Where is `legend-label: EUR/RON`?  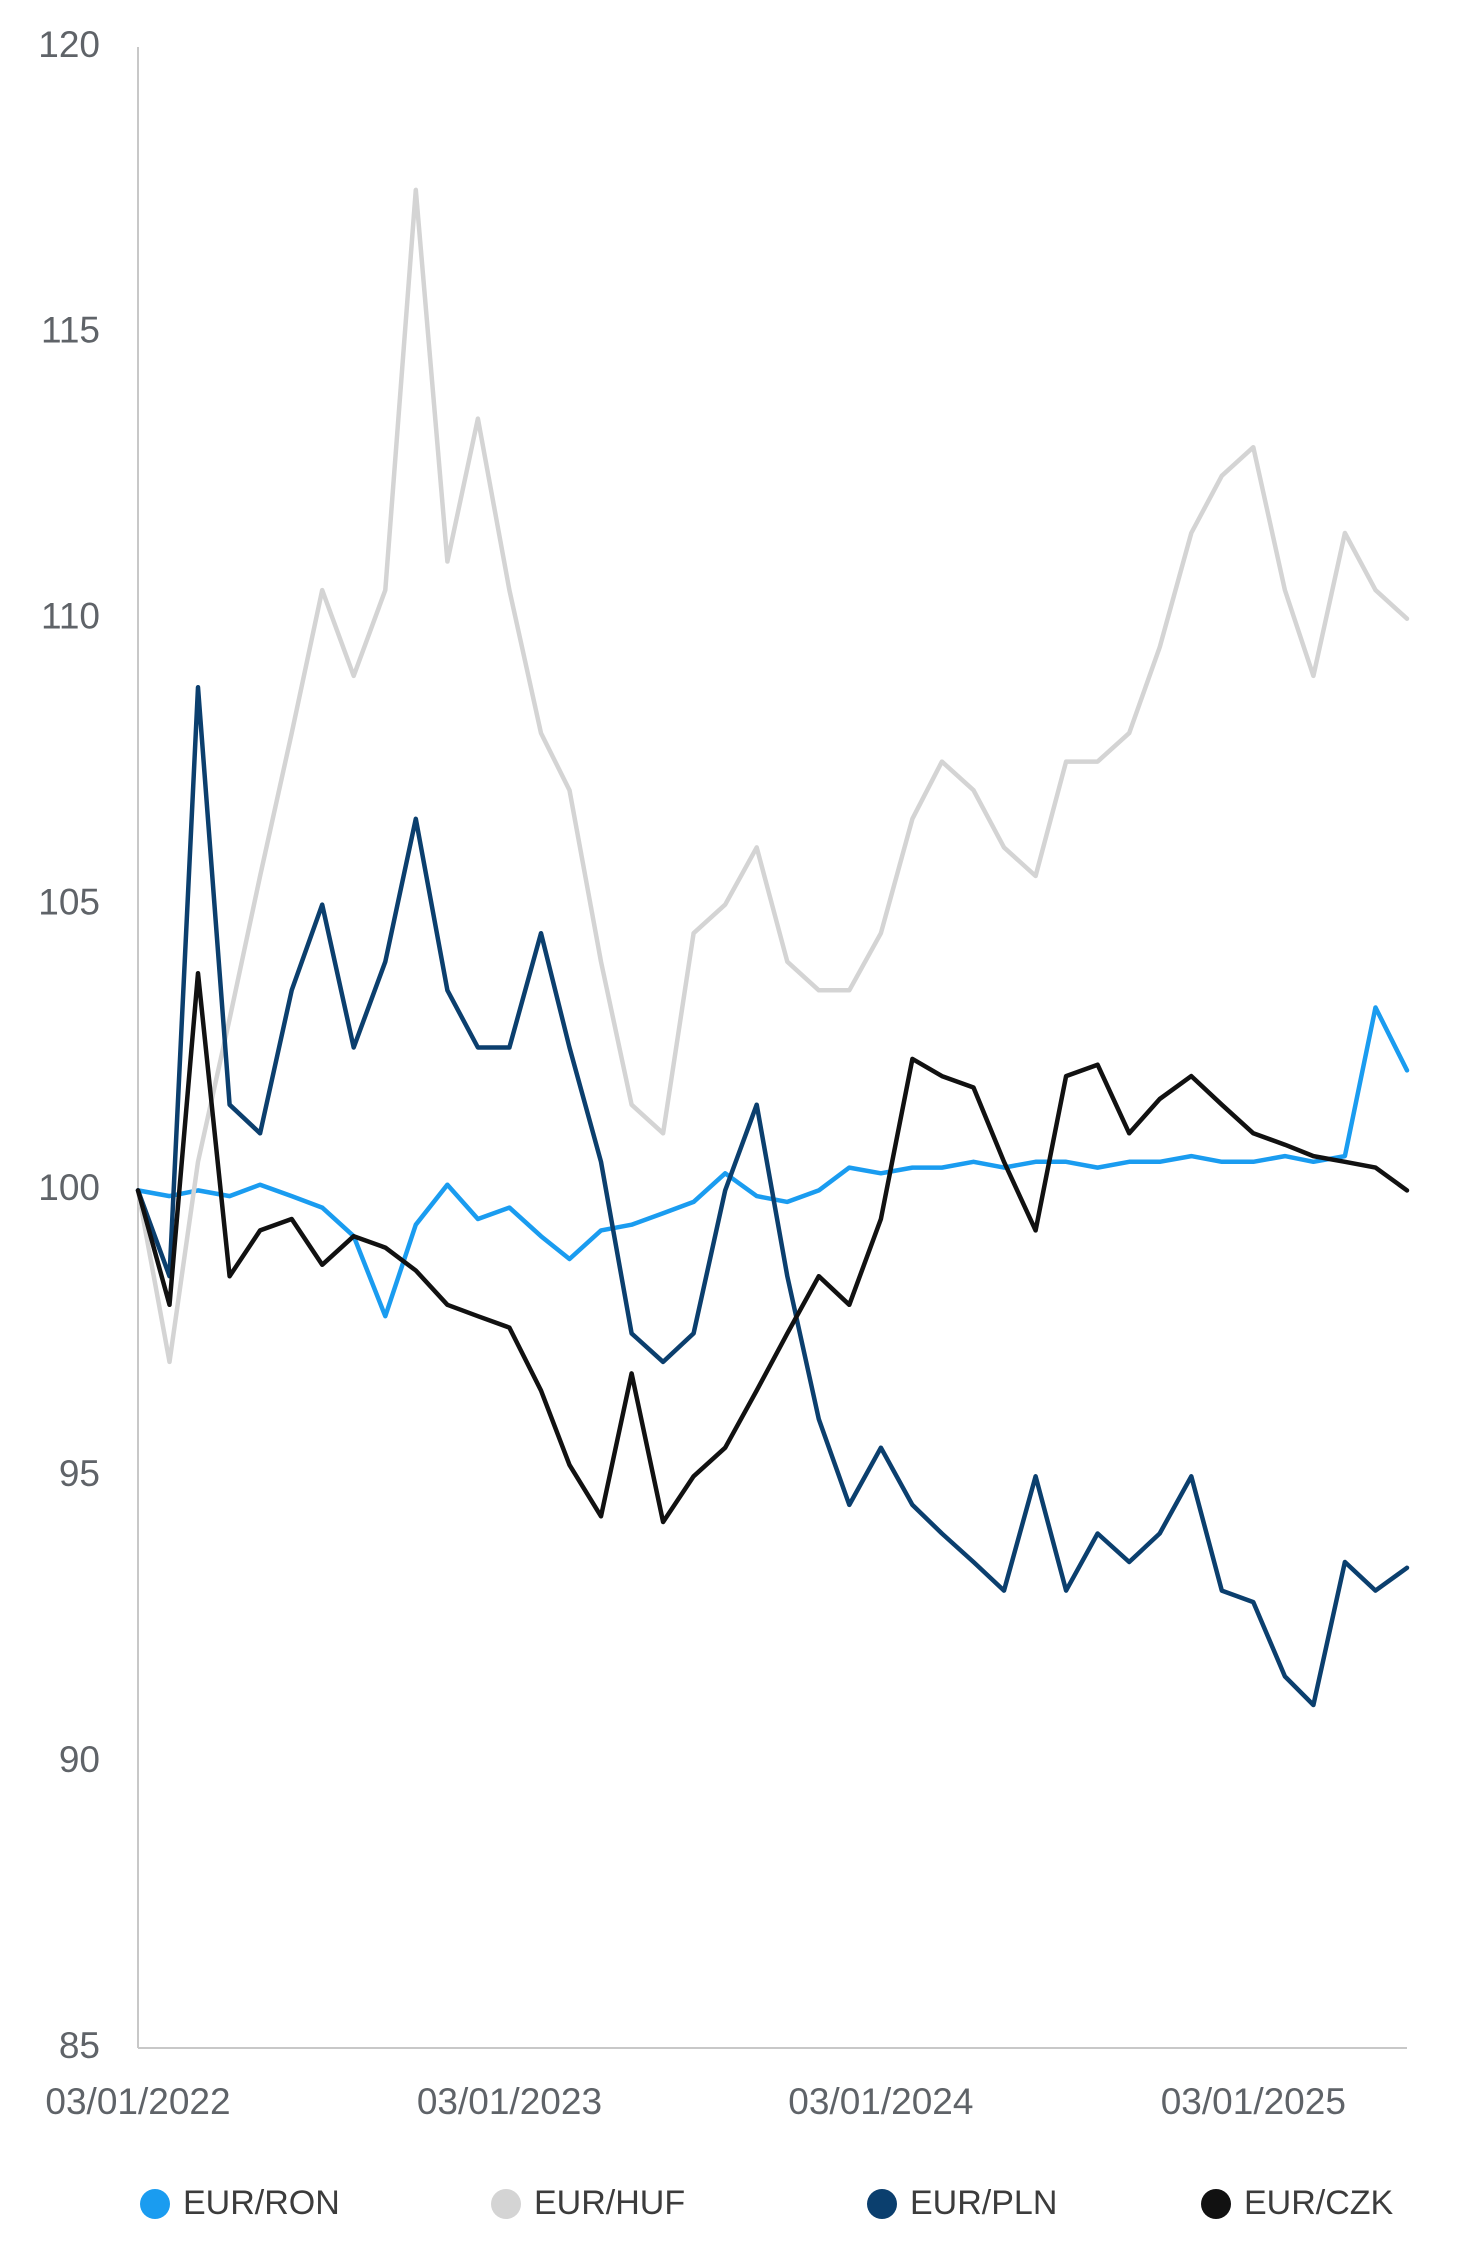
legend-label: EUR/RON is located at coordinates (261, 2203).